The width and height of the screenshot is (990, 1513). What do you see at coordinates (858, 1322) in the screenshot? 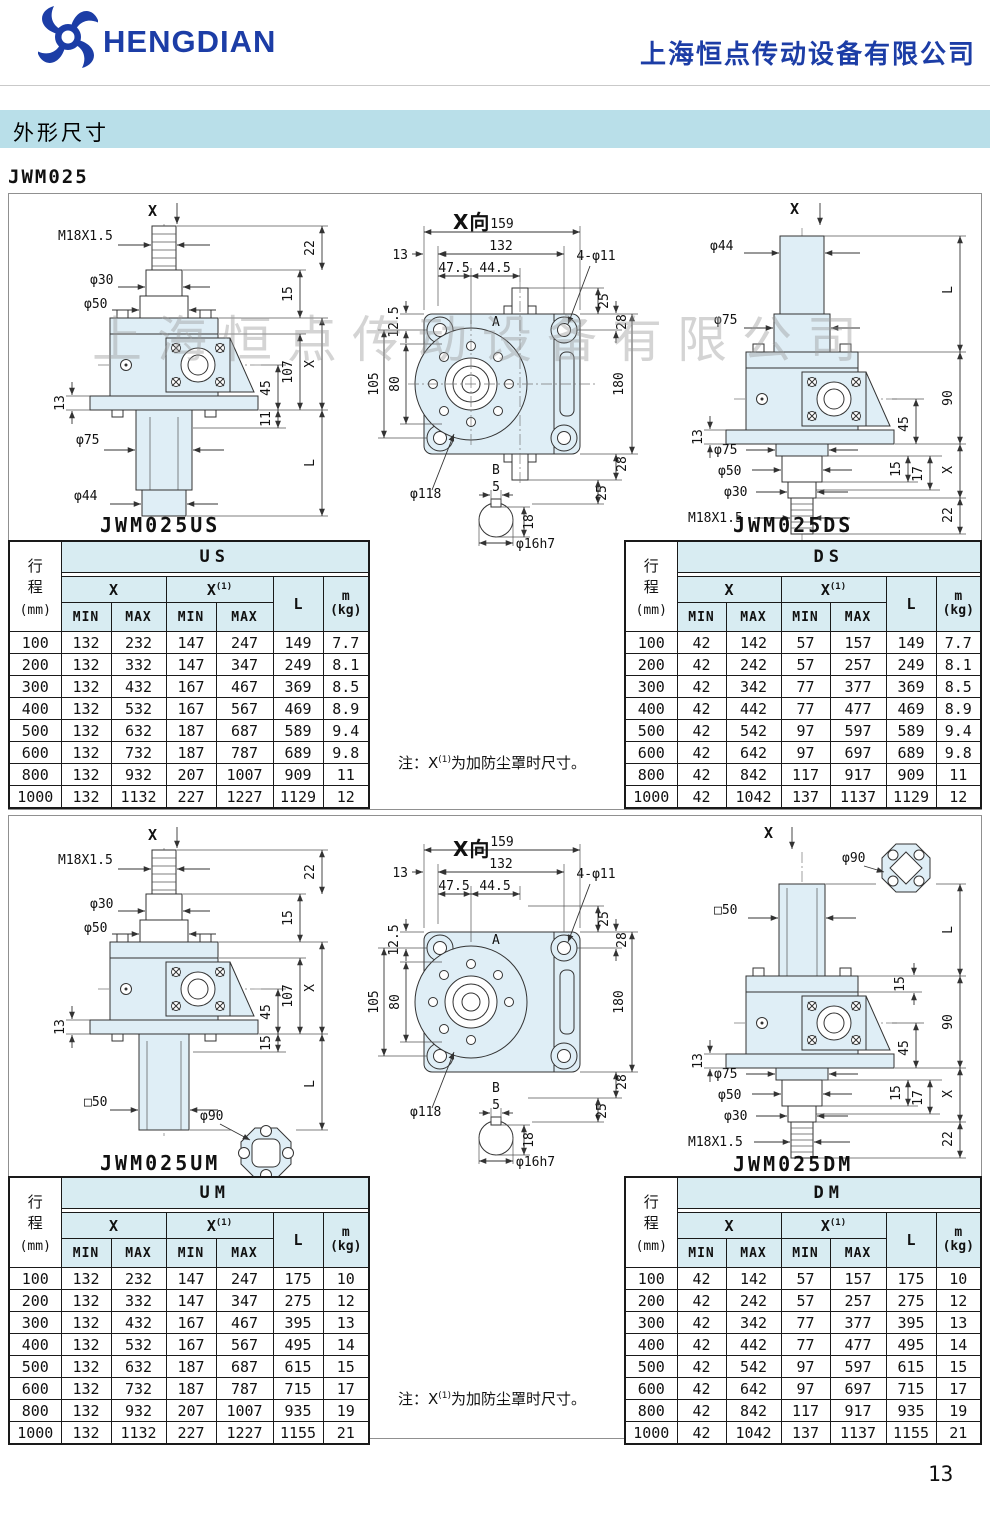
I see `table-cell: 377` at bounding box center [858, 1322].